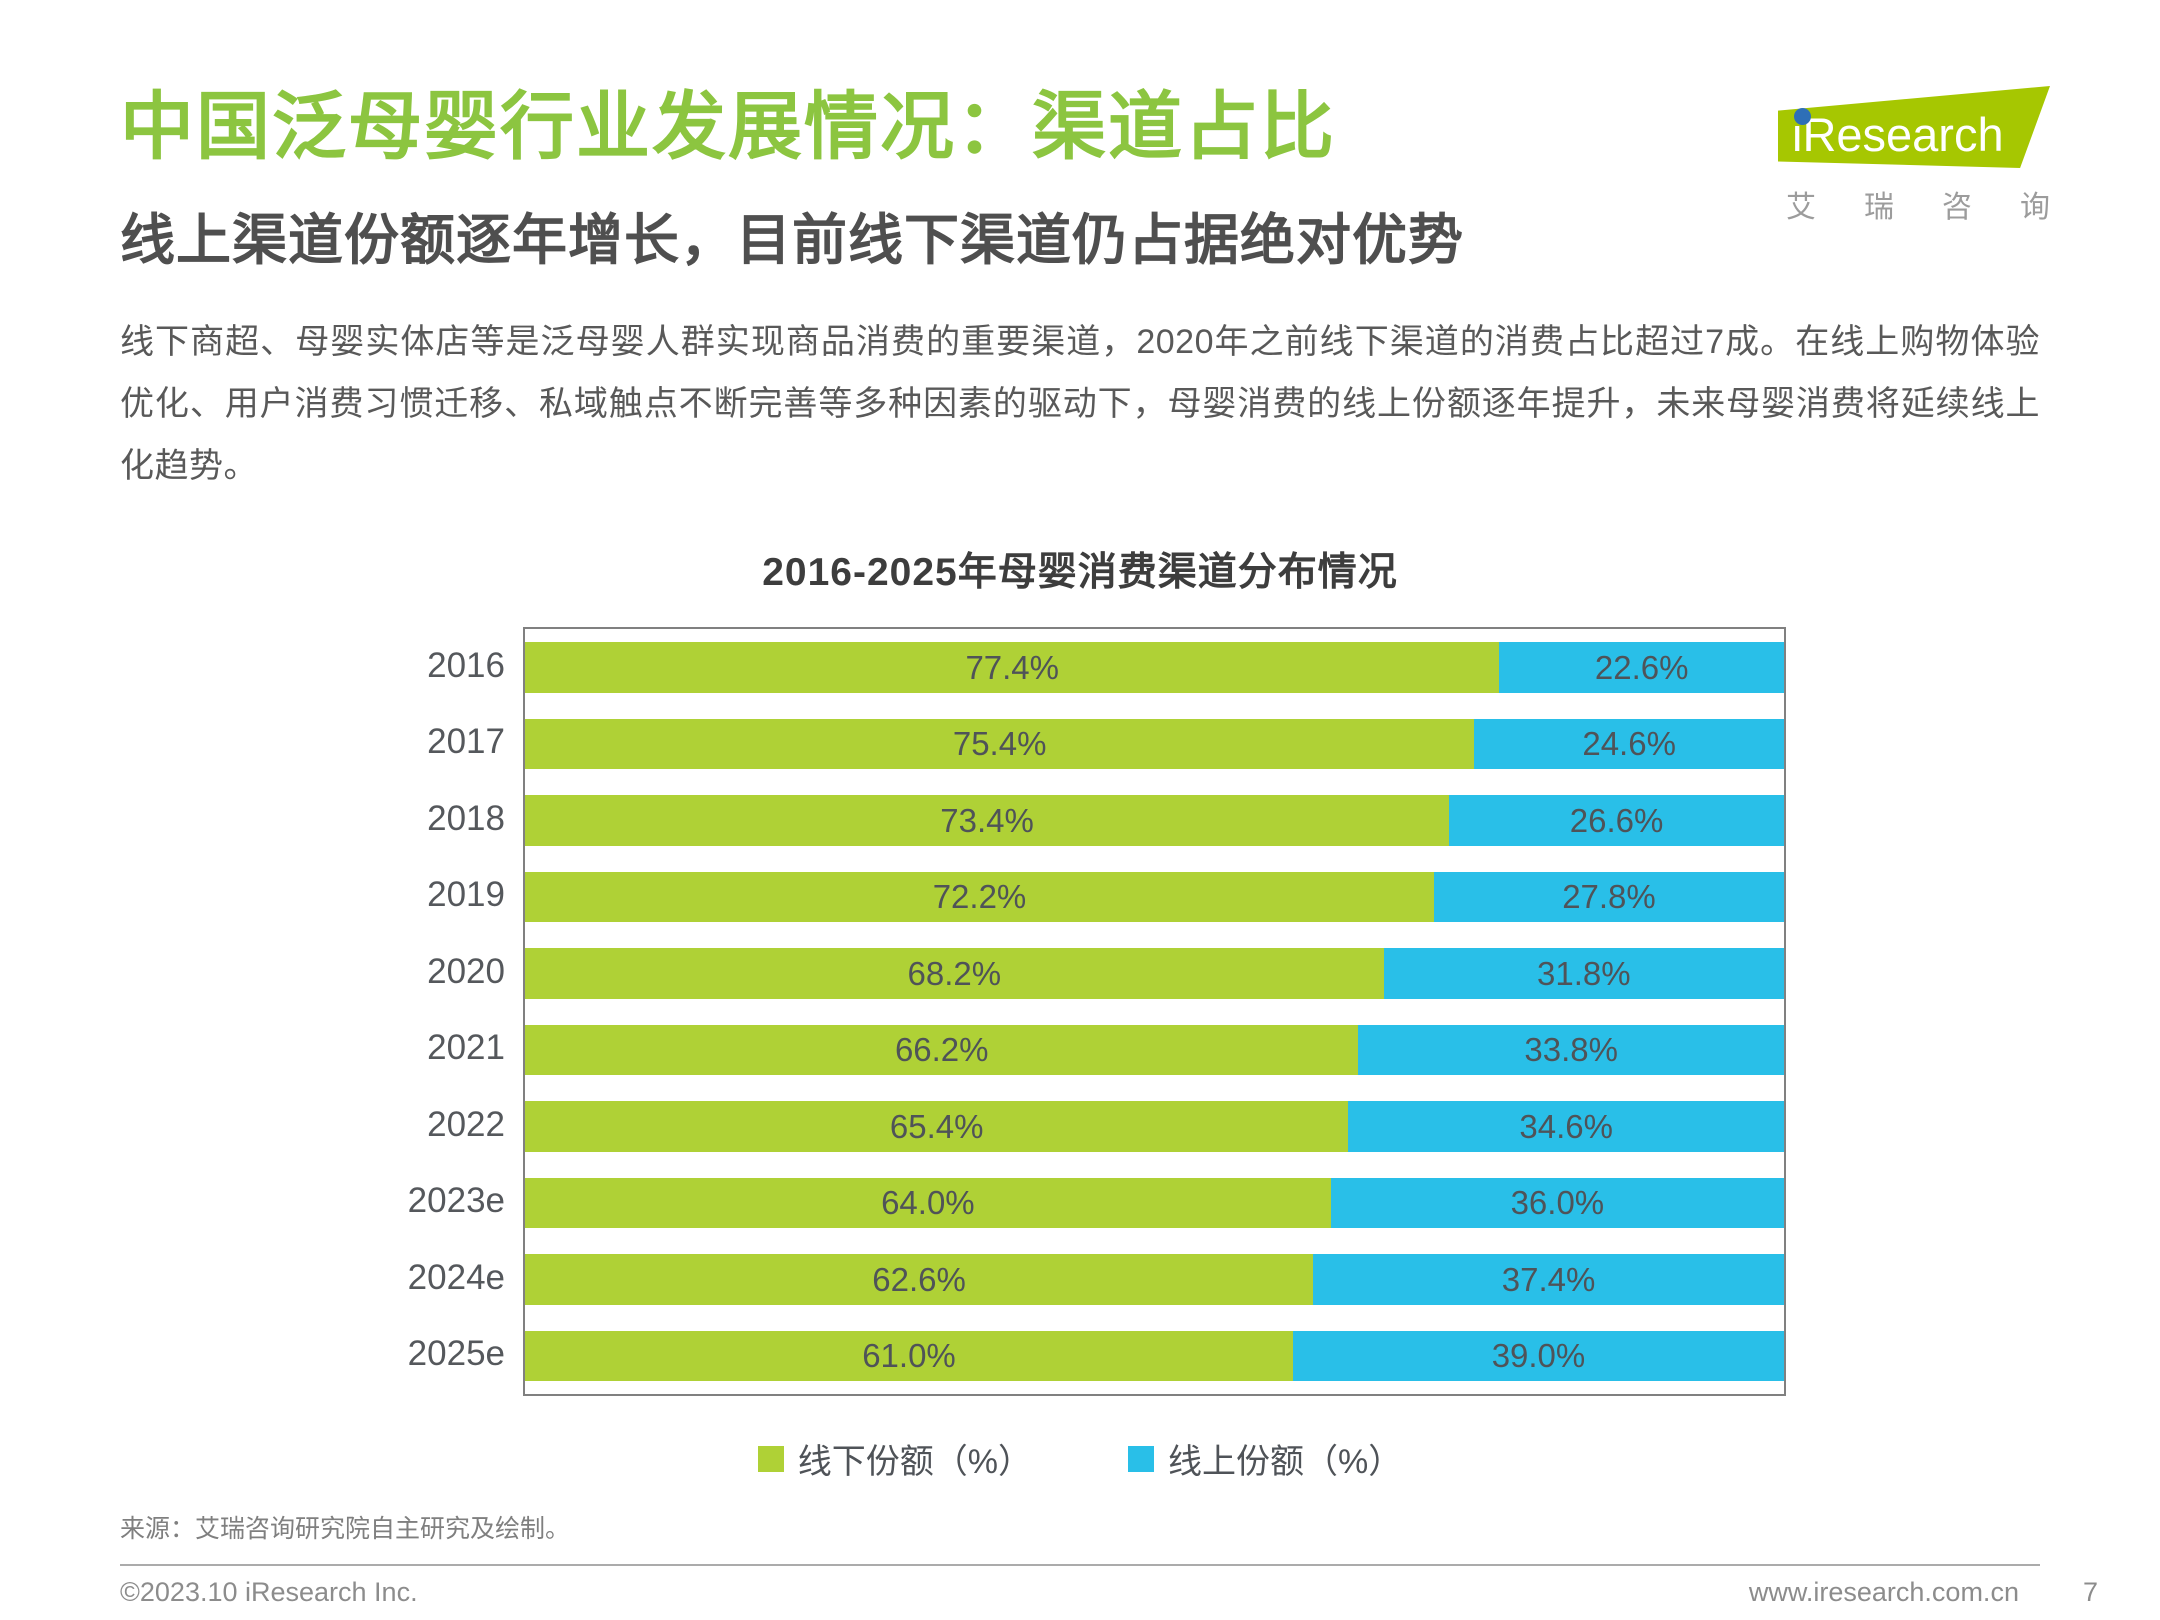  I want to click on year-label: 2022, so click(466, 1124).